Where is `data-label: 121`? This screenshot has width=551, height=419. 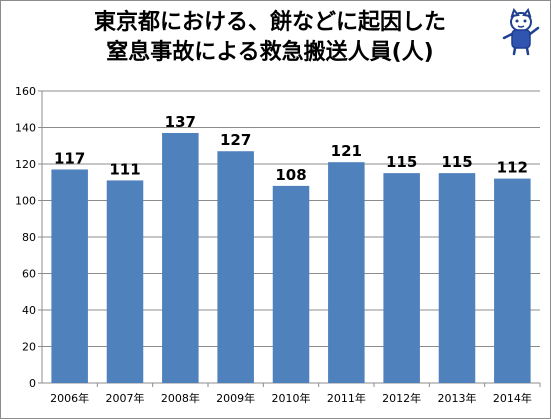
data-label: 121 is located at coordinates (346, 151).